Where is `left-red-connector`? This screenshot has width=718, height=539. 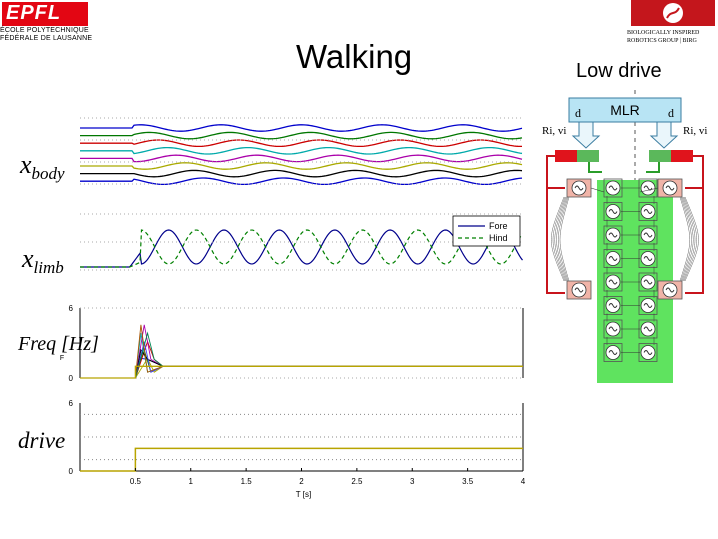 left-red-connector is located at coordinates (555, 224).